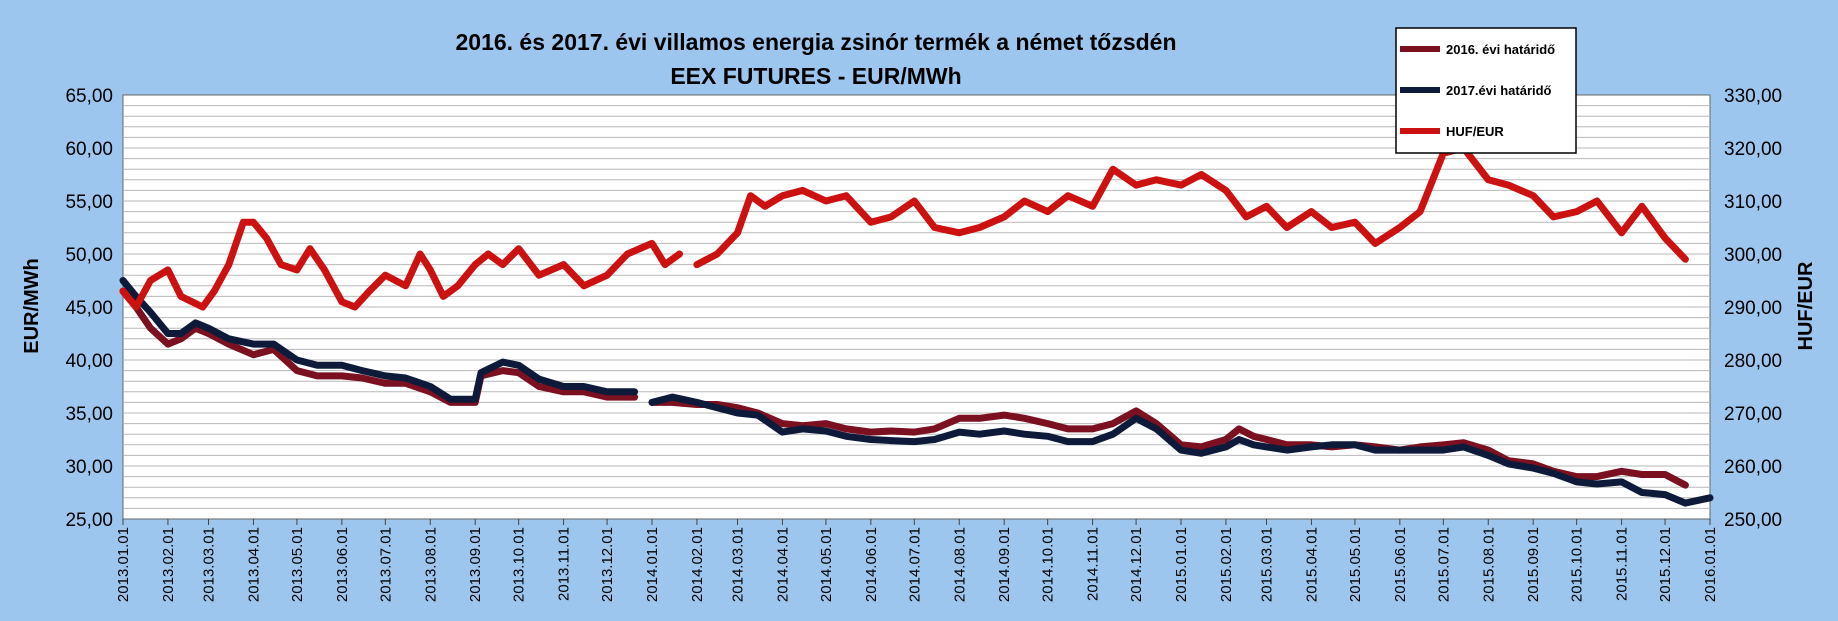 This screenshot has width=1838, height=621. Describe the element at coordinates (168, 564) in the screenshot. I see `x-tick-label: 2013.02.01` at that location.